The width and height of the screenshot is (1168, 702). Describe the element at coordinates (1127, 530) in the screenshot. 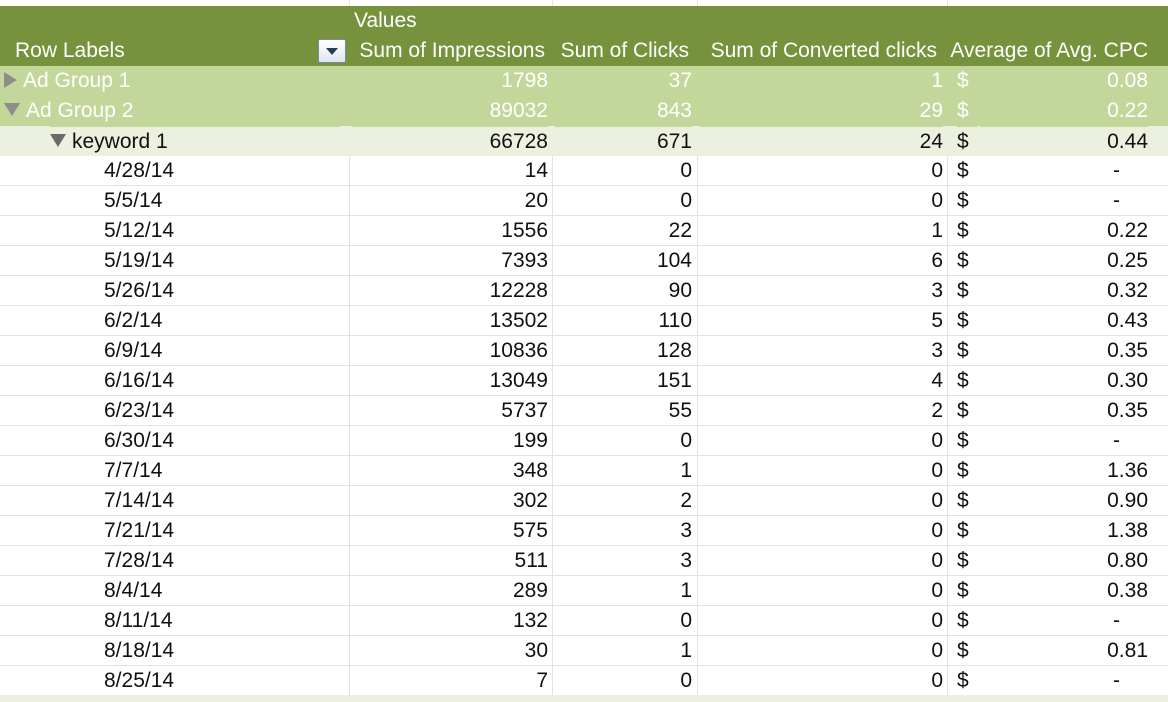

I see `avg-cpc-cell: 1.38` at that location.